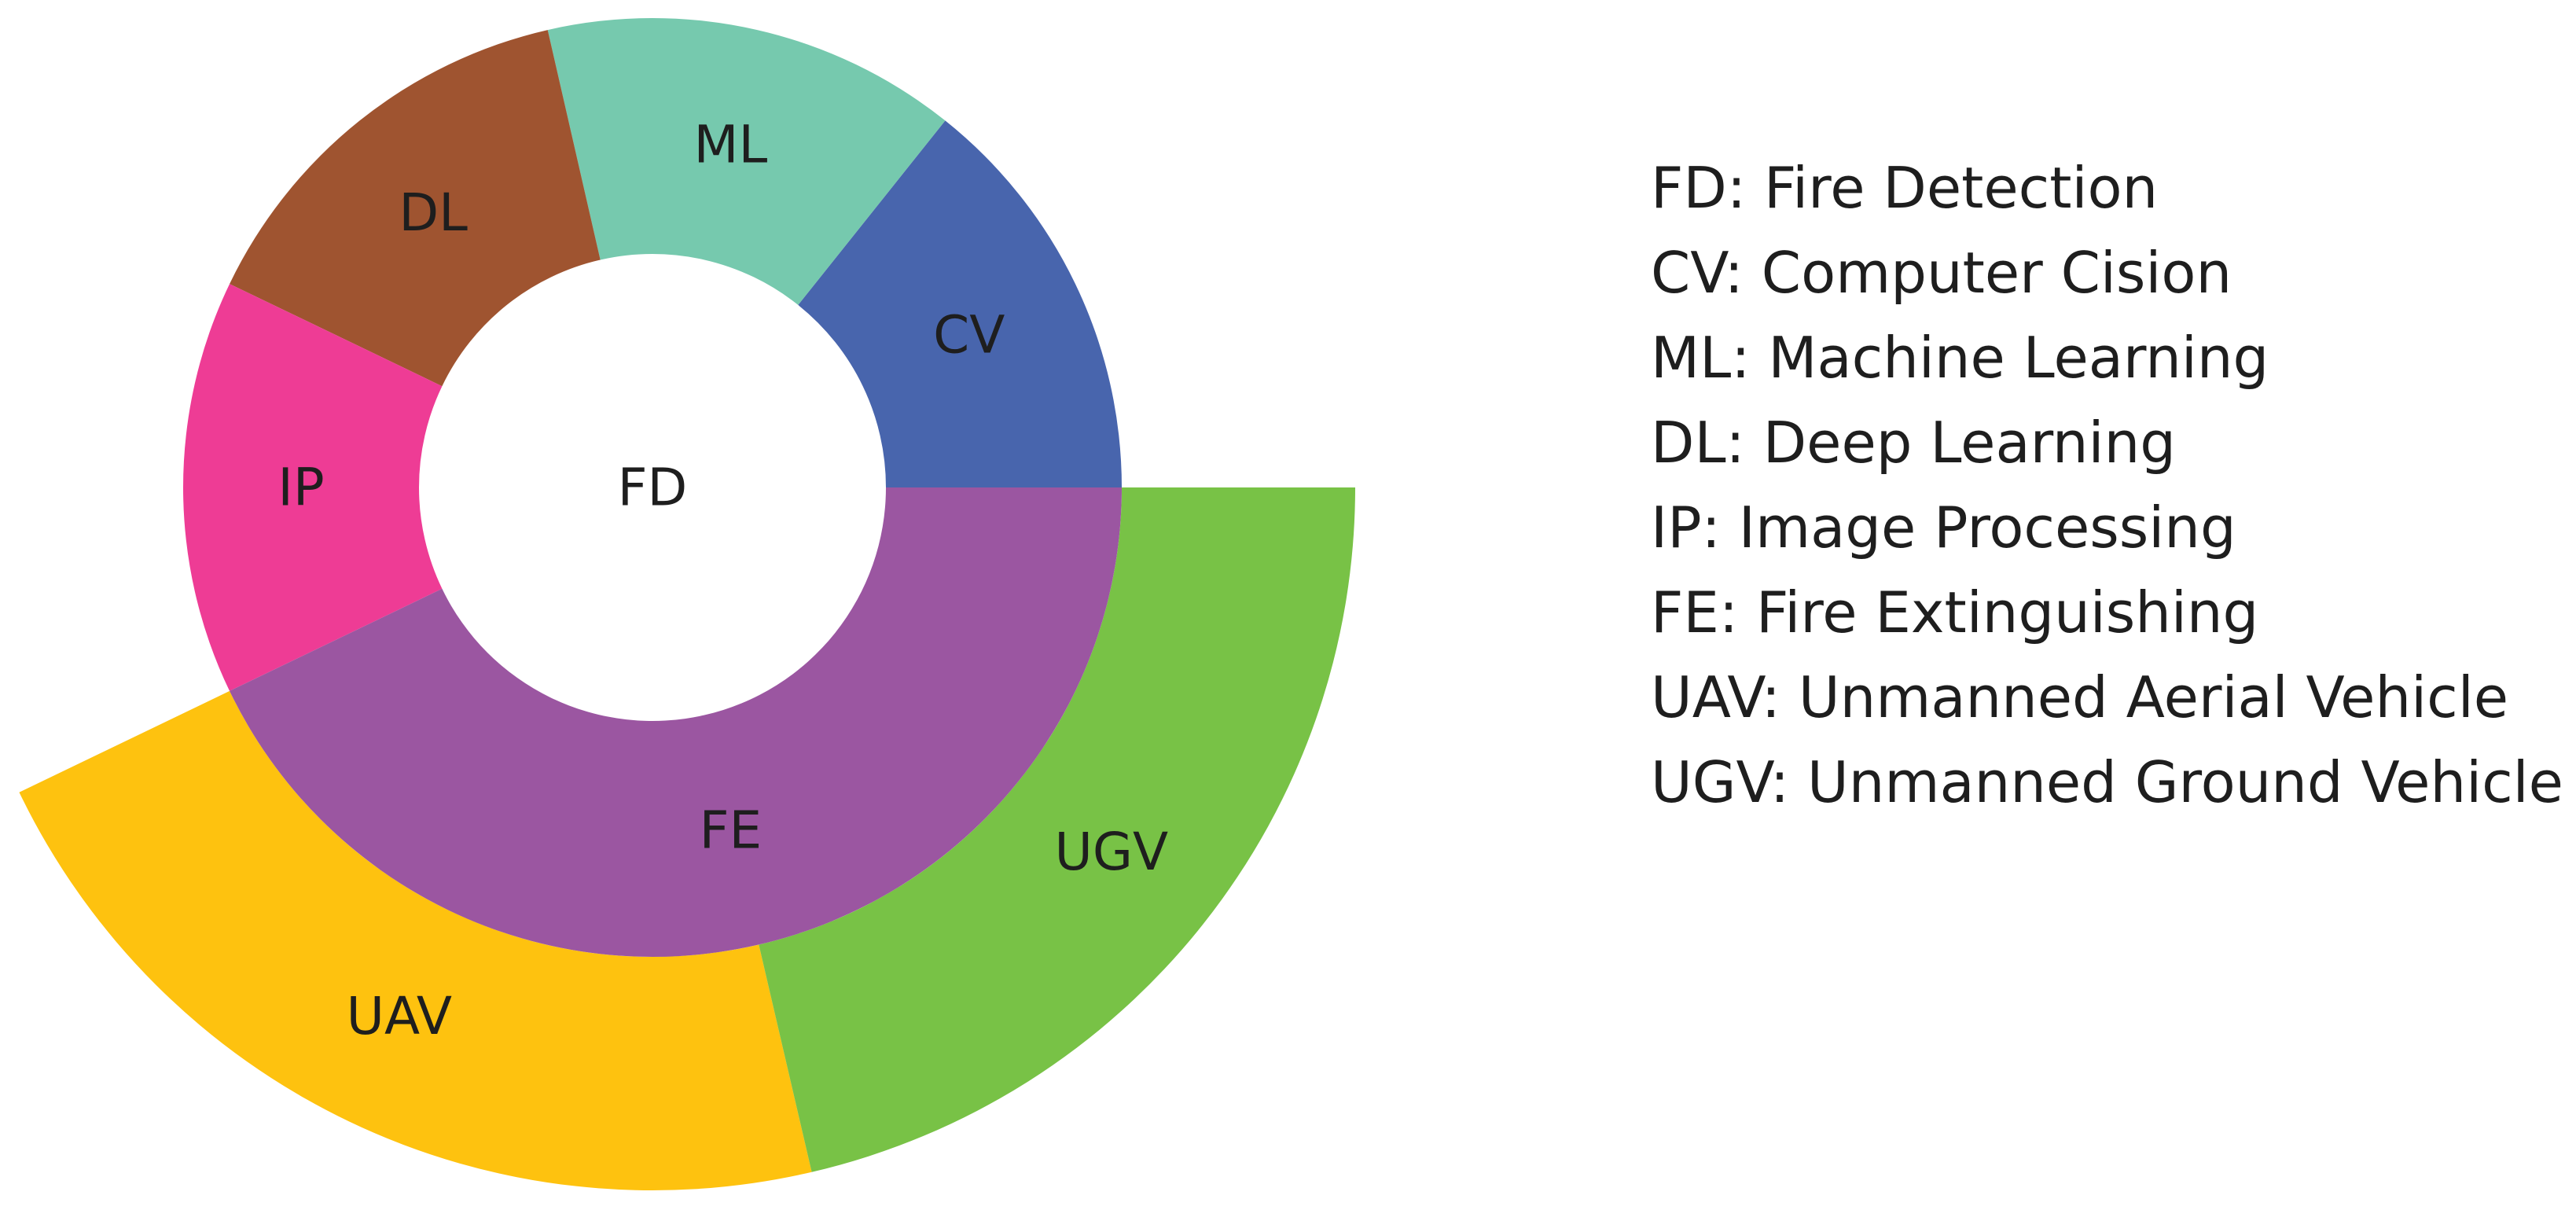  What do you see at coordinates (1941, 273) in the screenshot?
I see `legend-item: CV: Computer Cision` at bounding box center [1941, 273].